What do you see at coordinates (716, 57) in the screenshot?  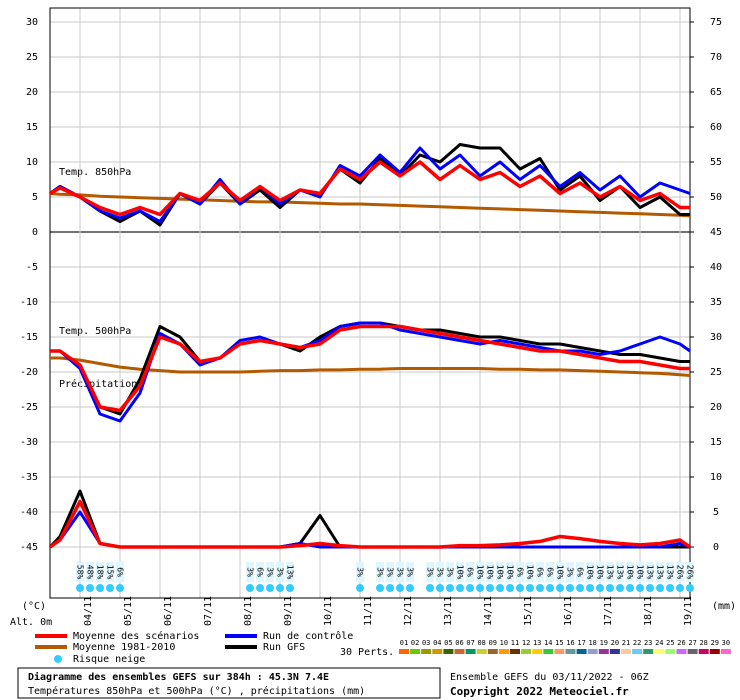 I see `y2-tick-label: 70` at bounding box center [716, 57].